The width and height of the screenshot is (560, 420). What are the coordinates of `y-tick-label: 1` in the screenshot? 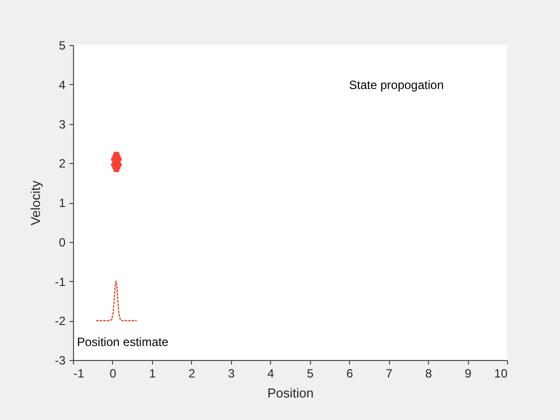 It's located at (62, 203).